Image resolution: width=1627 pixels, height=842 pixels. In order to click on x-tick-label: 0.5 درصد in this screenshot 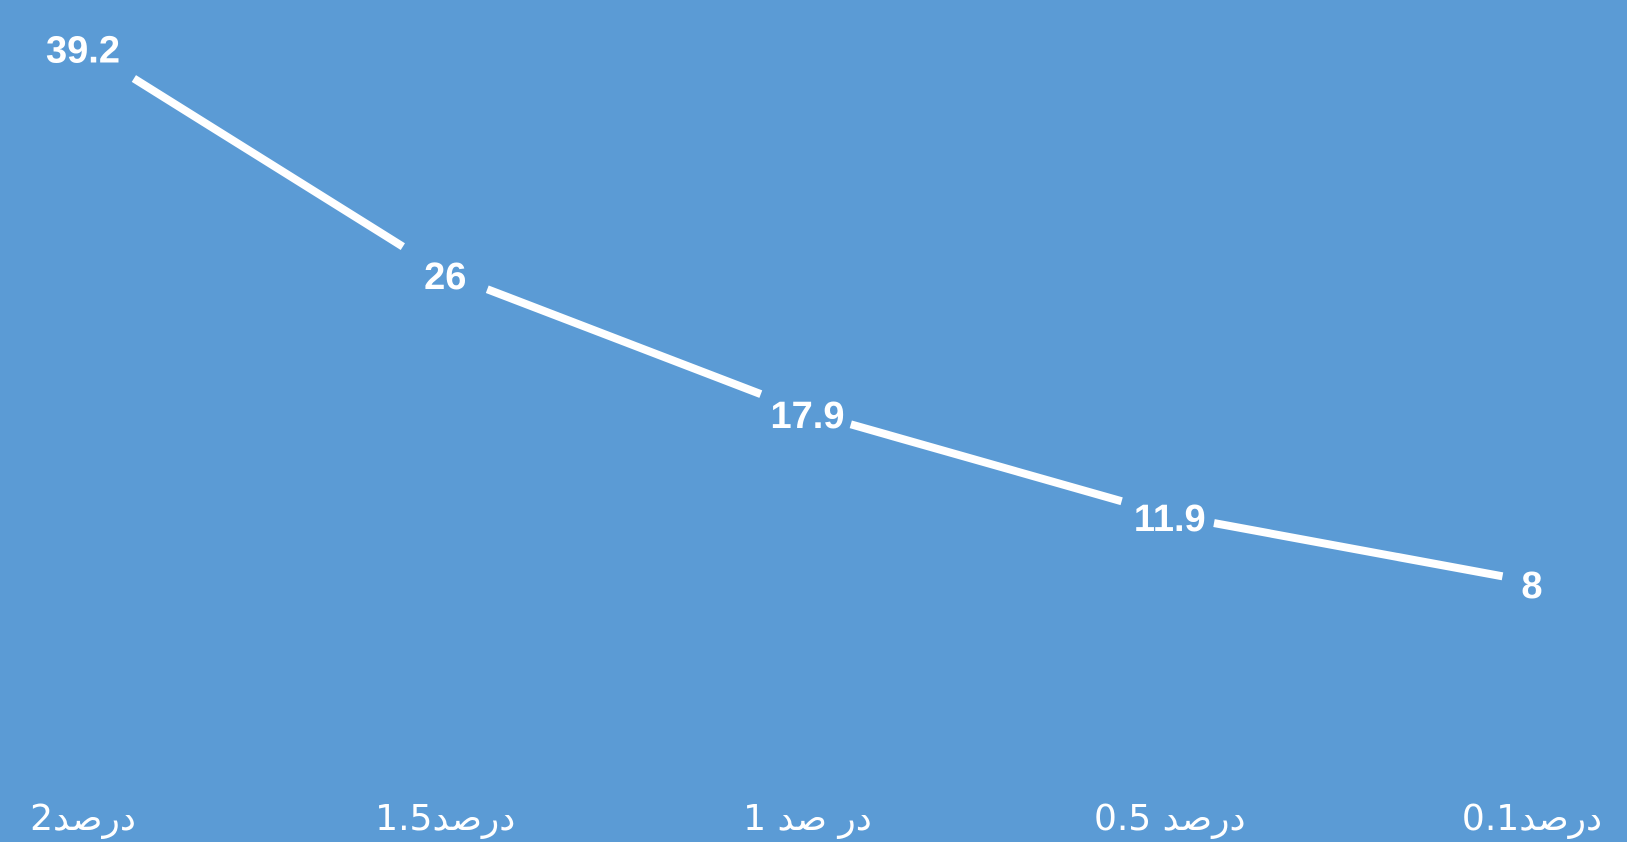, I will do `click(1170, 818)`.